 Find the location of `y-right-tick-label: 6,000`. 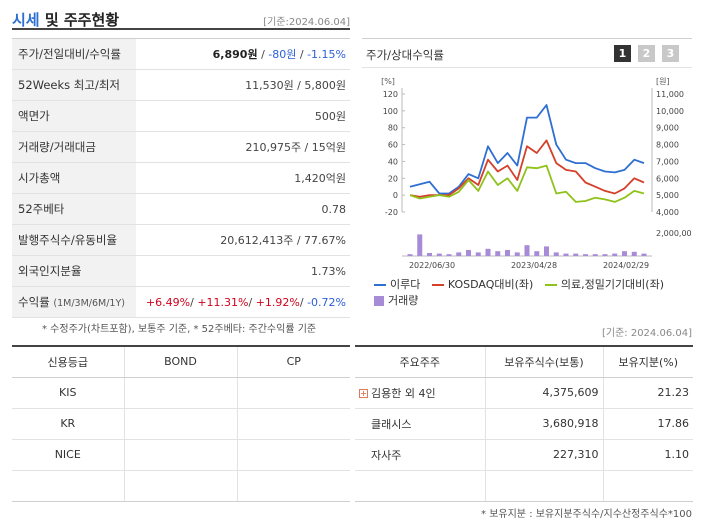

y-right-tick-label: 6,000 is located at coordinates (667, 178).